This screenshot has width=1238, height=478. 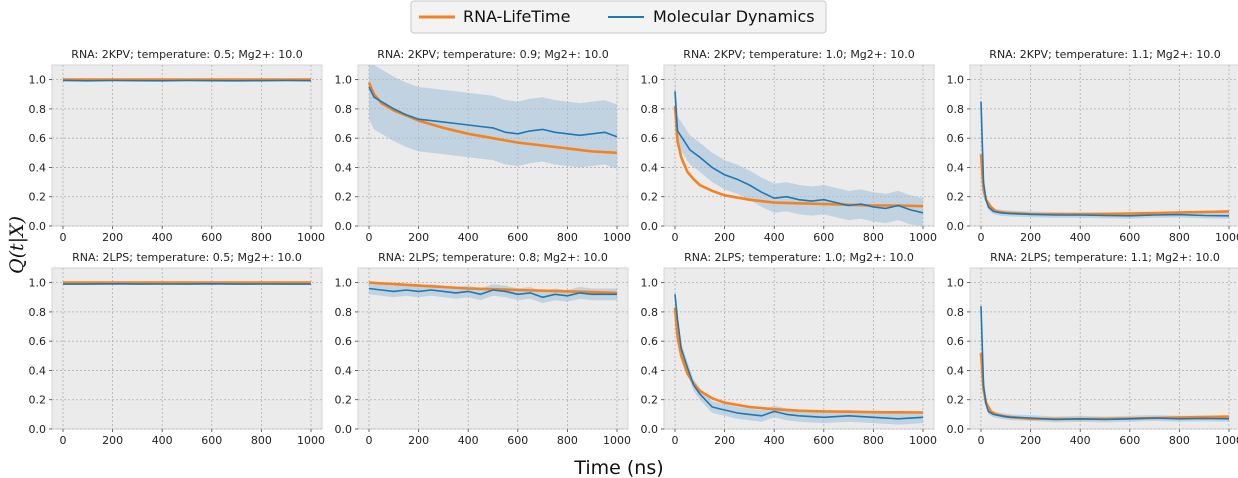 I want to click on panel-title: RNA: 2LPS; temperature: 1.0; Mg2+: 10.0, so click(x=799, y=257).